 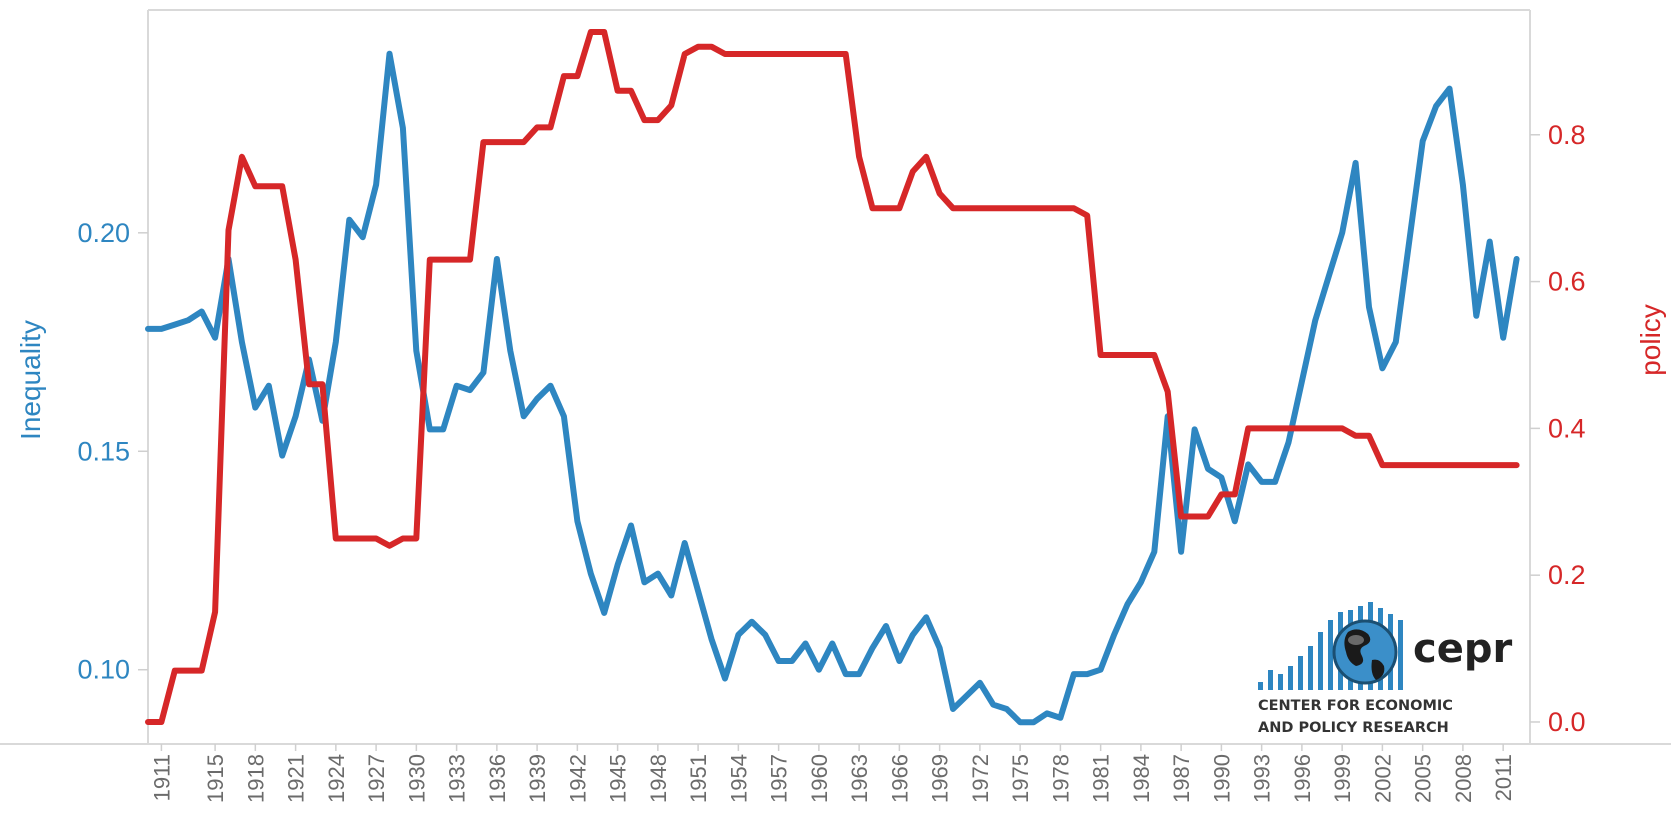 What do you see at coordinates (859, 778) in the screenshot?
I see `x-tick-label: 1963` at bounding box center [859, 778].